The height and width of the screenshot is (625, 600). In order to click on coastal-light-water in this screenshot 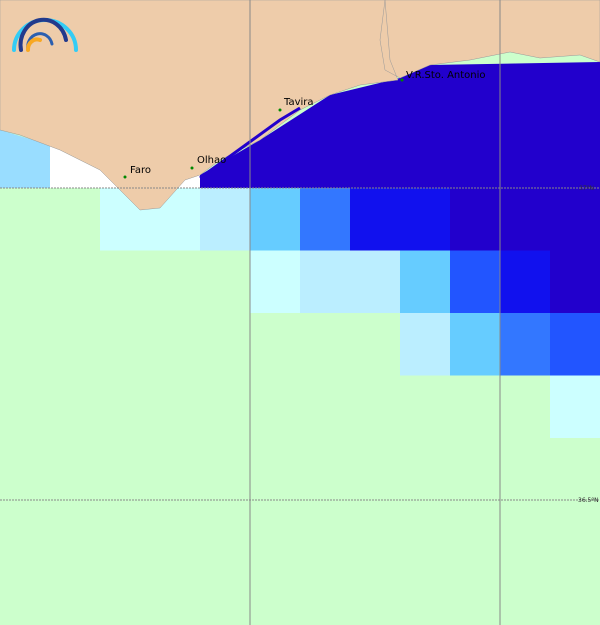, I will do `click(25, 159)`.